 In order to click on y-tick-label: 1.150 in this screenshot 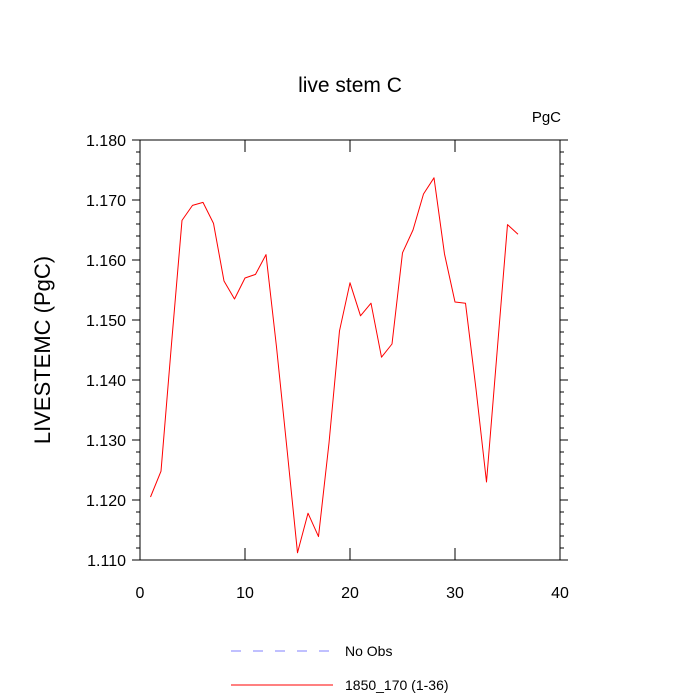, I will do `click(106, 321)`.